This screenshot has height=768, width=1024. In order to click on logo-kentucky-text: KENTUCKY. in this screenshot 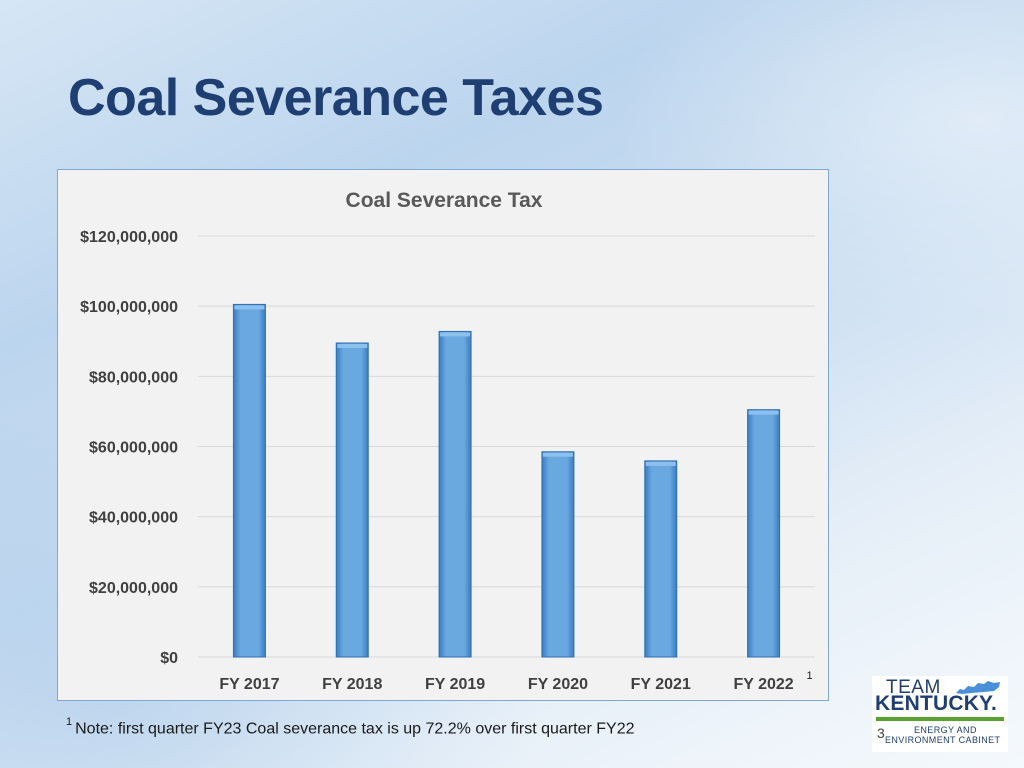, I will do `click(936, 703)`.